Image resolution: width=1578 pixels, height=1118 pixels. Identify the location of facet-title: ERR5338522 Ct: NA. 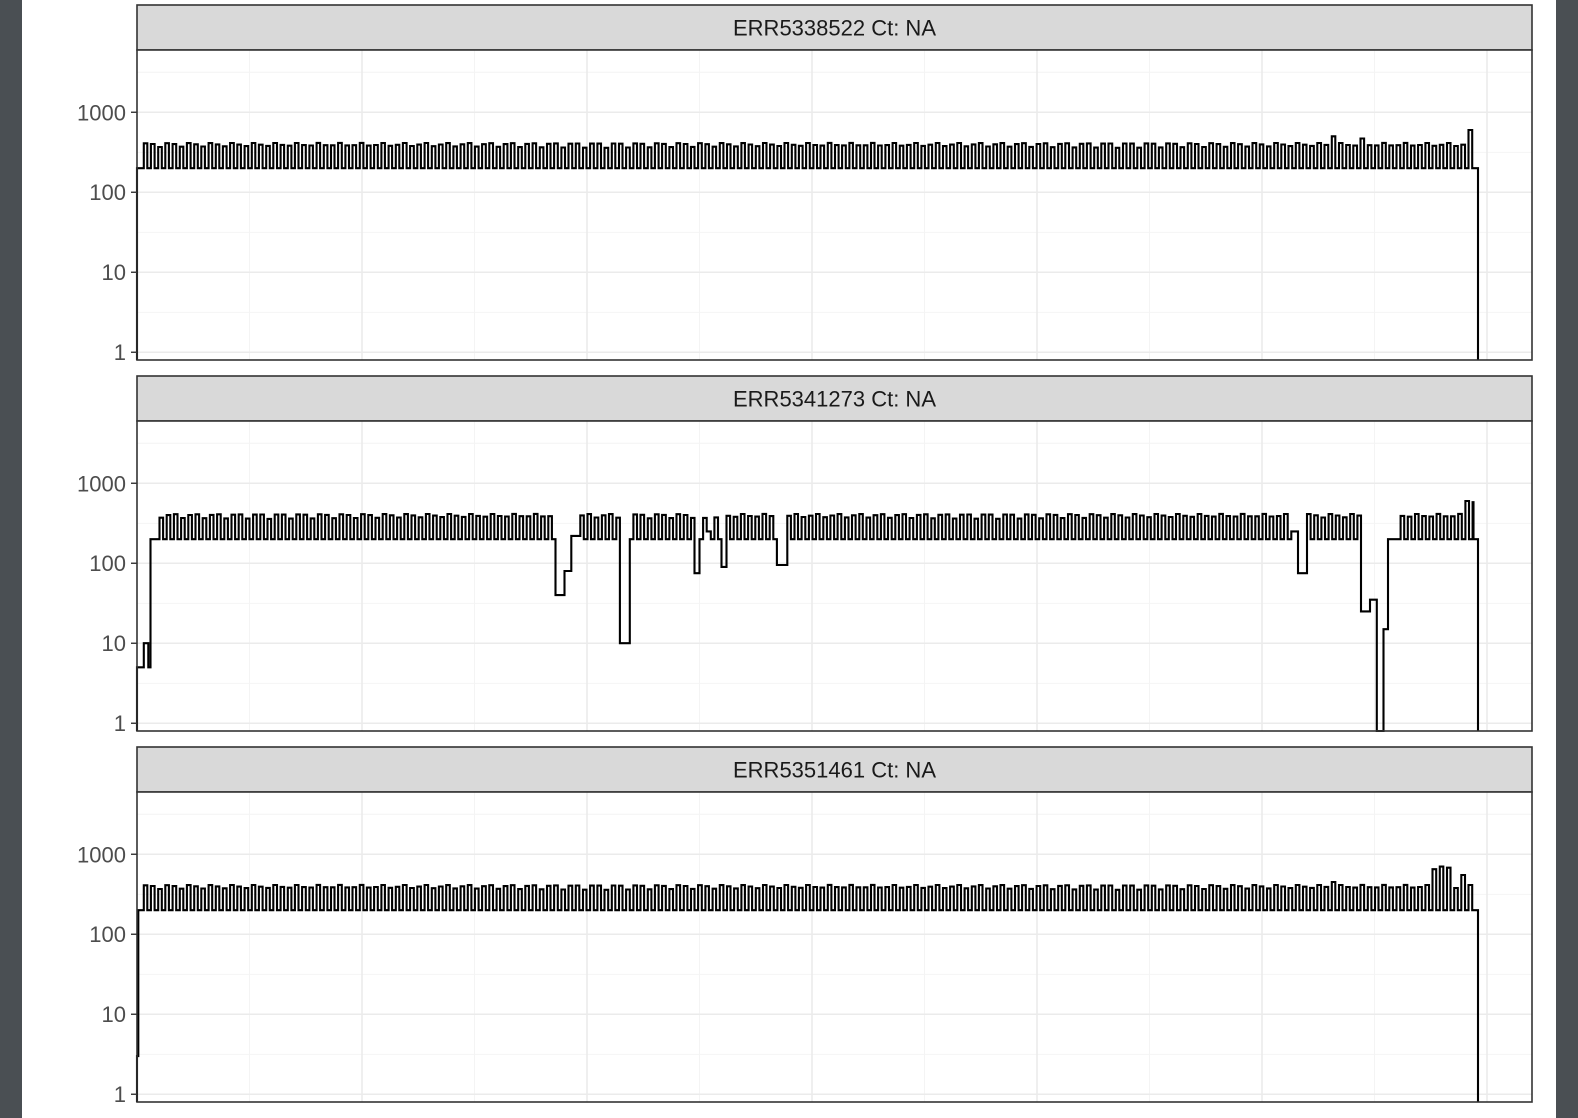
(834, 28).